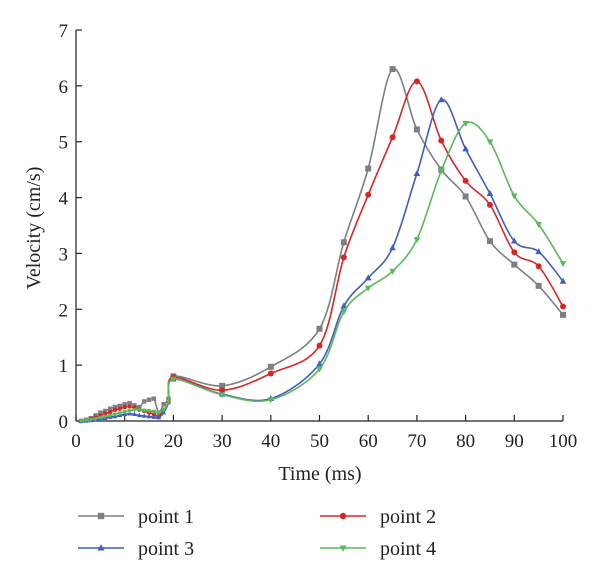 This screenshot has height=582, width=600. I want to click on y-tick-label: 4, so click(64, 199).